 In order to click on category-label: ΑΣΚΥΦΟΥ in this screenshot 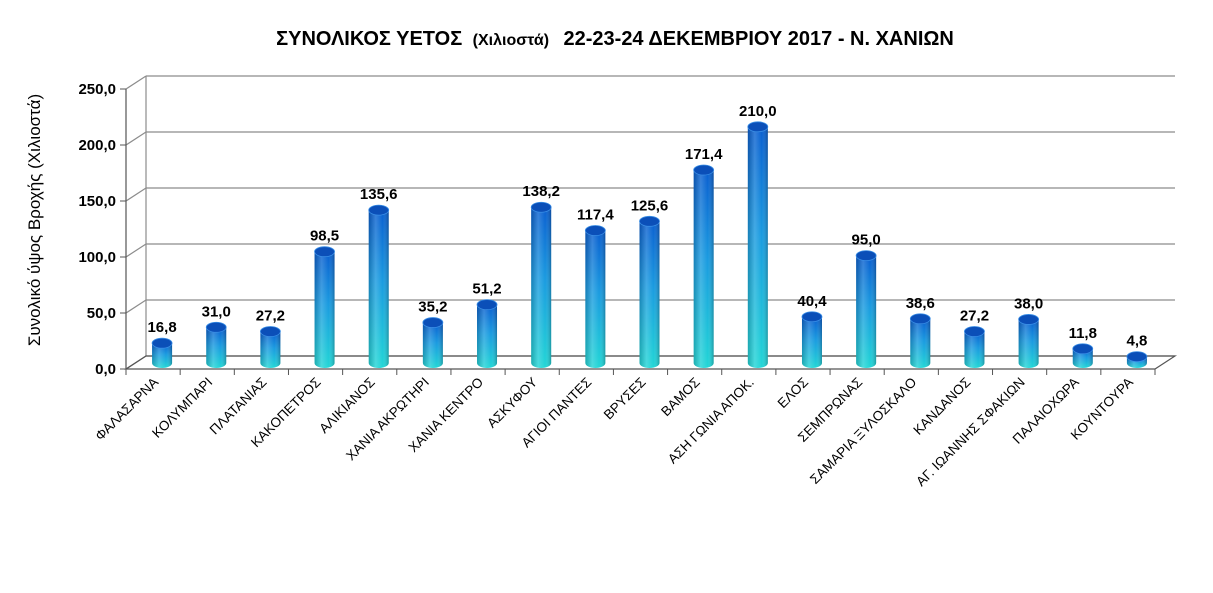, I will do `click(512, 403)`.